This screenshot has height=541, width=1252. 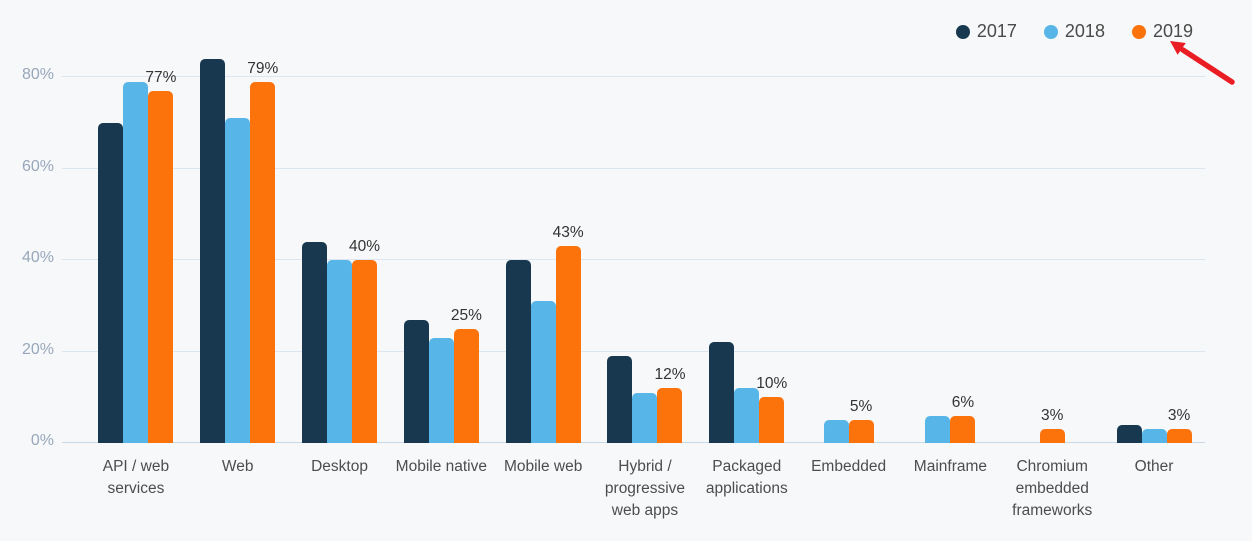 I want to click on gridline-80%: 80%, so click(x=613, y=74).